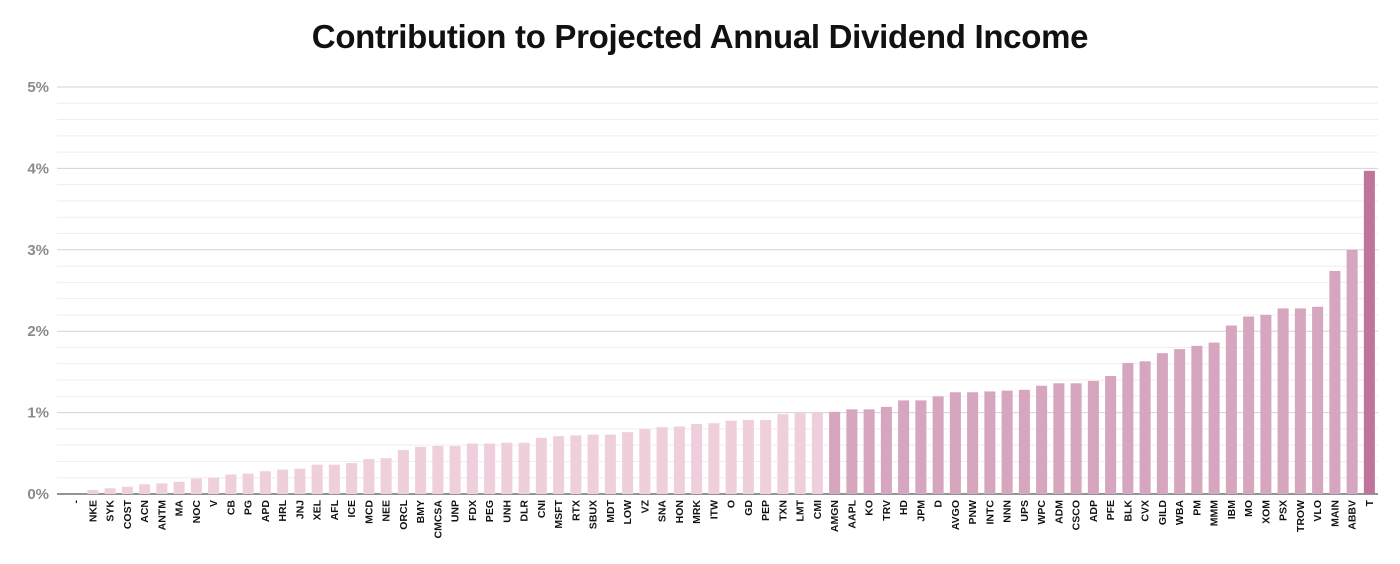  What do you see at coordinates (852, 513) in the screenshot?
I see `x-tick-label: AAPL` at bounding box center [852, 513].